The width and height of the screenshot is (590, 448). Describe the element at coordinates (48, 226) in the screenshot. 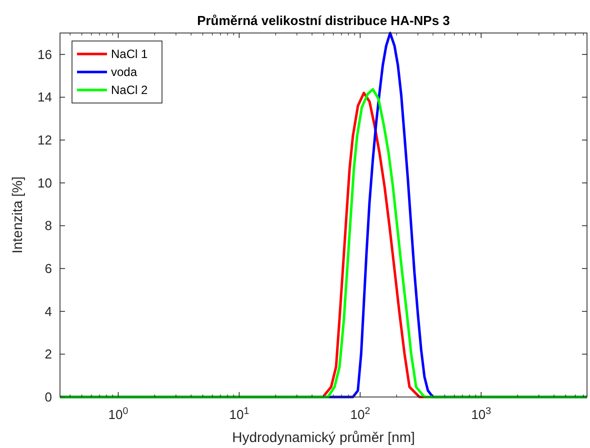

I see `y-tick-label: 8` at that location.